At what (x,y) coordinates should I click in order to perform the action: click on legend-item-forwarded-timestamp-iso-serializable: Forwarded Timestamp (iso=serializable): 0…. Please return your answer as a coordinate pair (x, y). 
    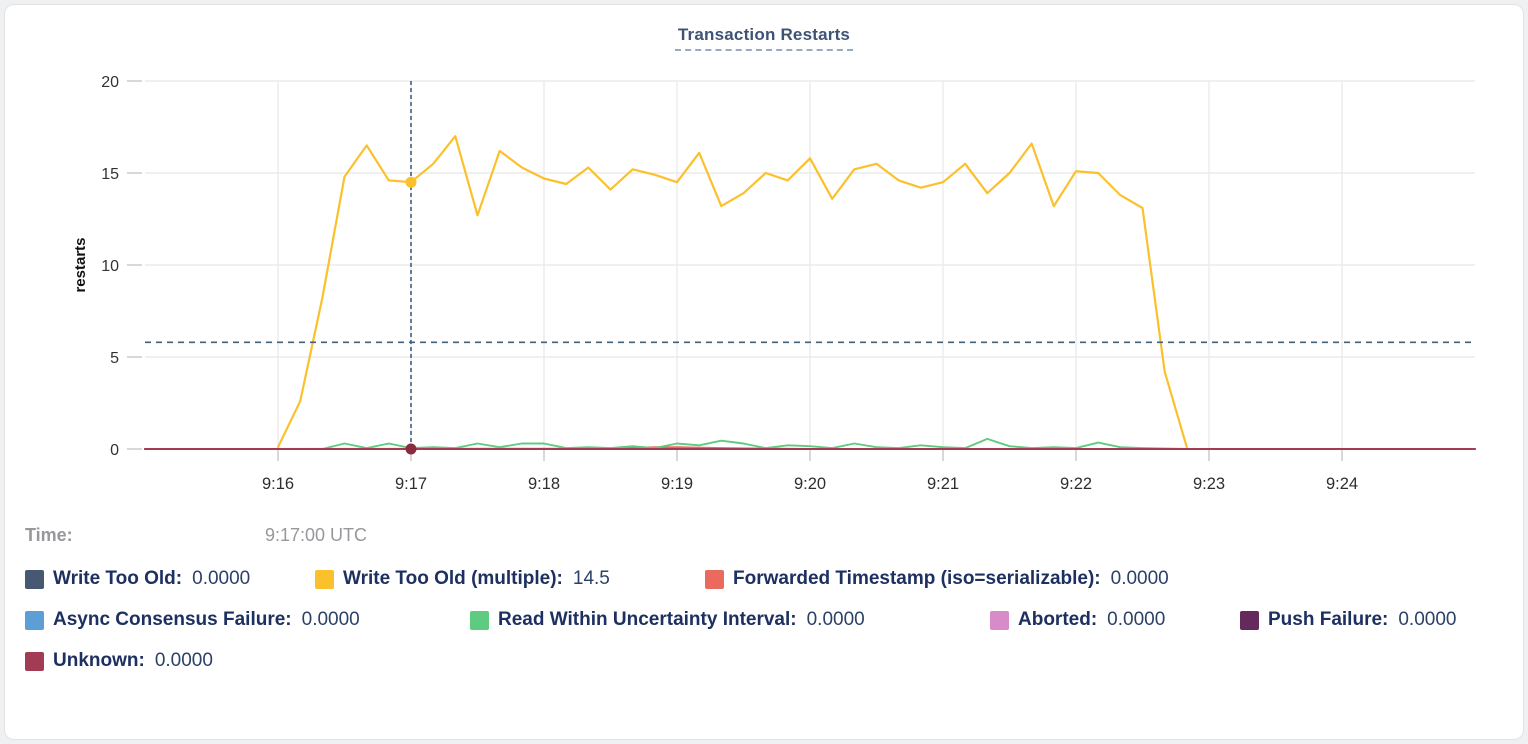
    Looking at the image, I should click on (937, 579).